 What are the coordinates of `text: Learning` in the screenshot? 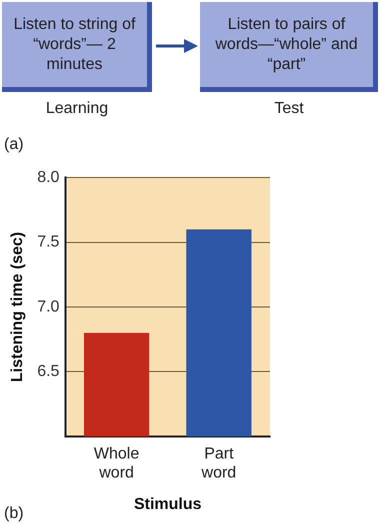 It's located at (77, 109).